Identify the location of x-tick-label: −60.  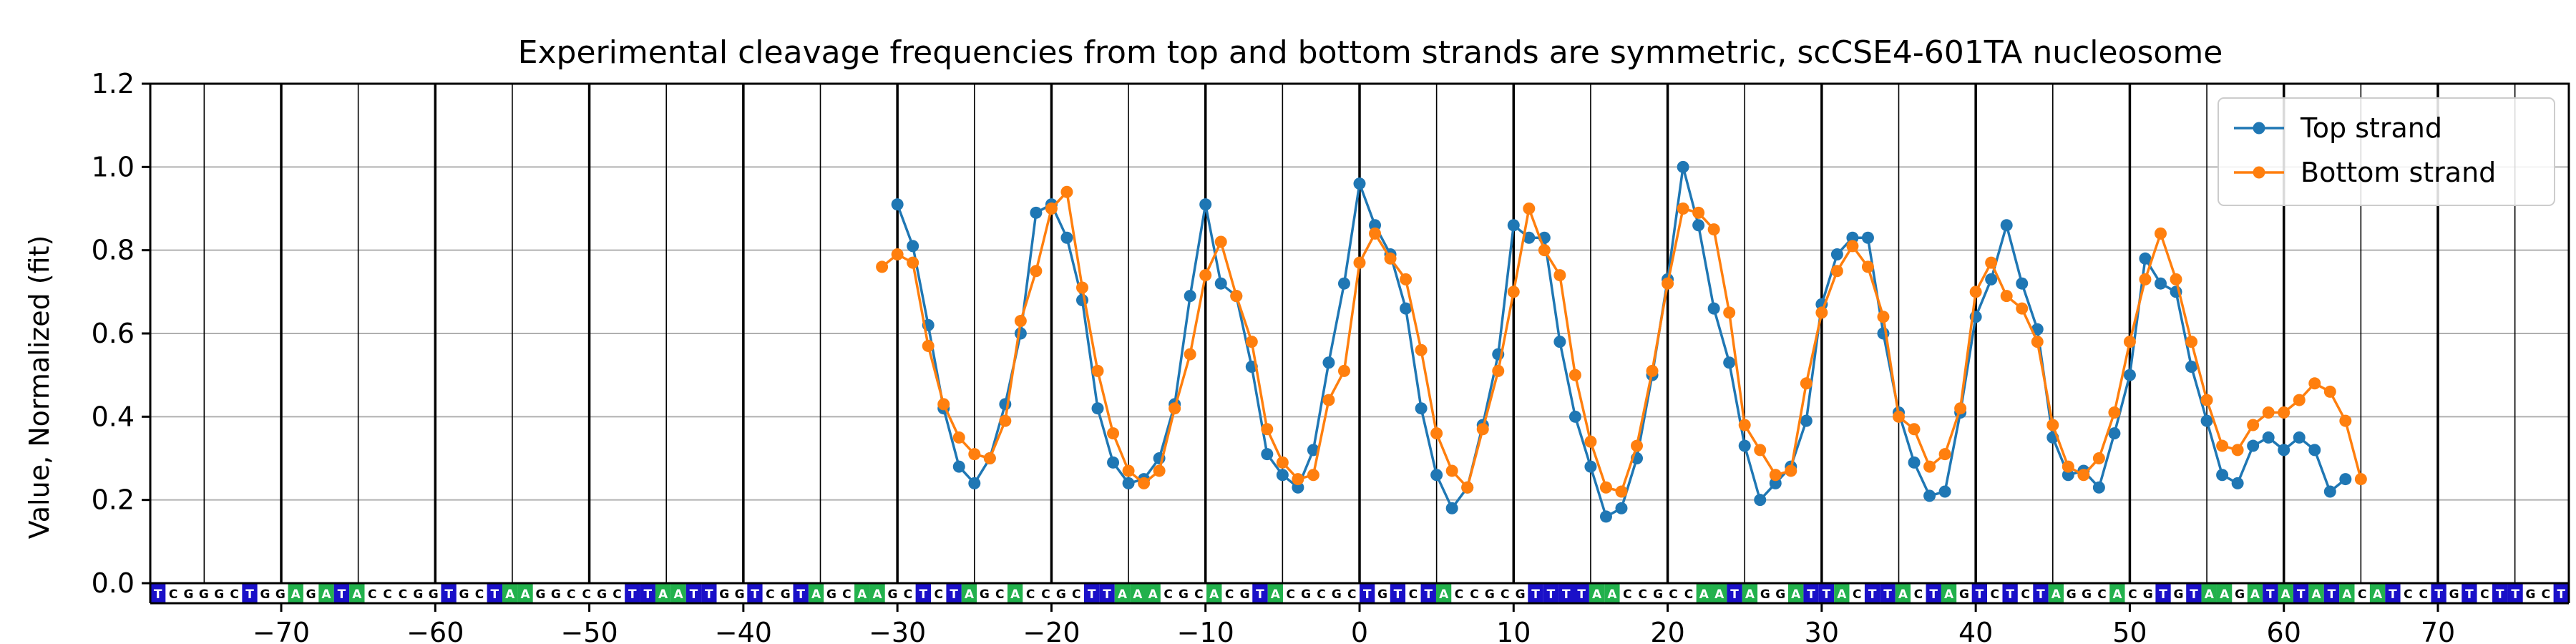
(435, 630).